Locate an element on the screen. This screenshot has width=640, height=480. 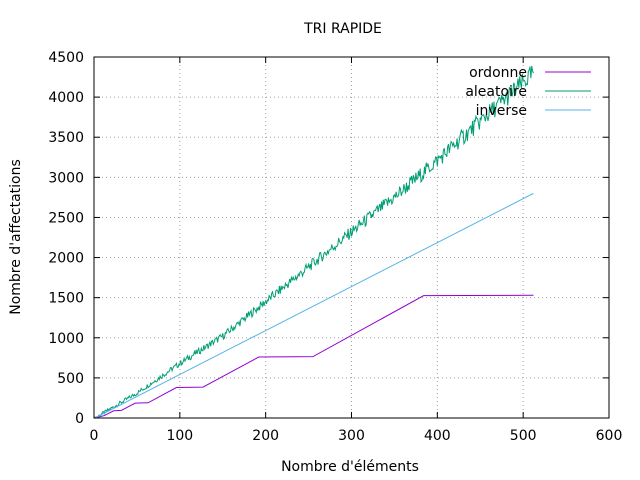
y-tick-label: 2000 is located at coordinates (66, 259).